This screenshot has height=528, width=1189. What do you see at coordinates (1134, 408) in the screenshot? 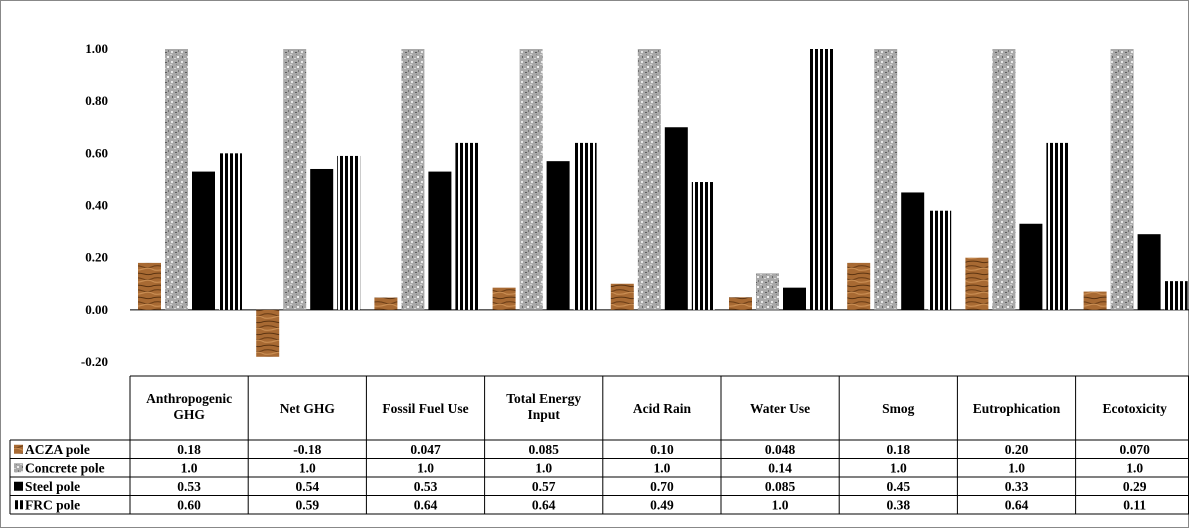
I see `category-label: Ecotoxicity` at bounding box center [1134, 408].